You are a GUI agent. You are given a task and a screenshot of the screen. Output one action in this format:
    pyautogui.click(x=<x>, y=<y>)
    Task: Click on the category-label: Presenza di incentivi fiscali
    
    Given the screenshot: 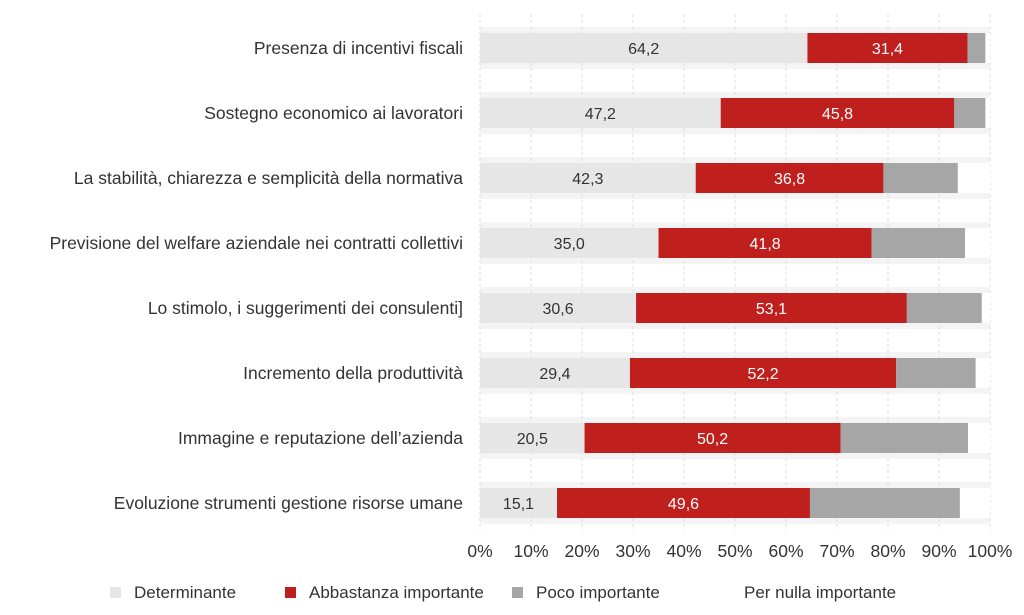 What is the action you would take?
    pyautogui.click(x=358, y=48)
    